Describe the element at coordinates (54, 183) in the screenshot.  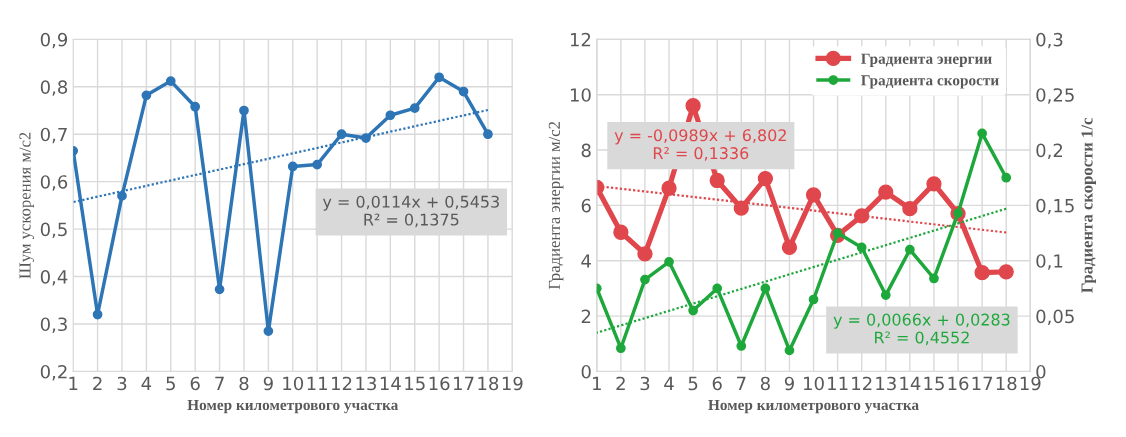
I see `y-tick-label: 0,6` at that location.